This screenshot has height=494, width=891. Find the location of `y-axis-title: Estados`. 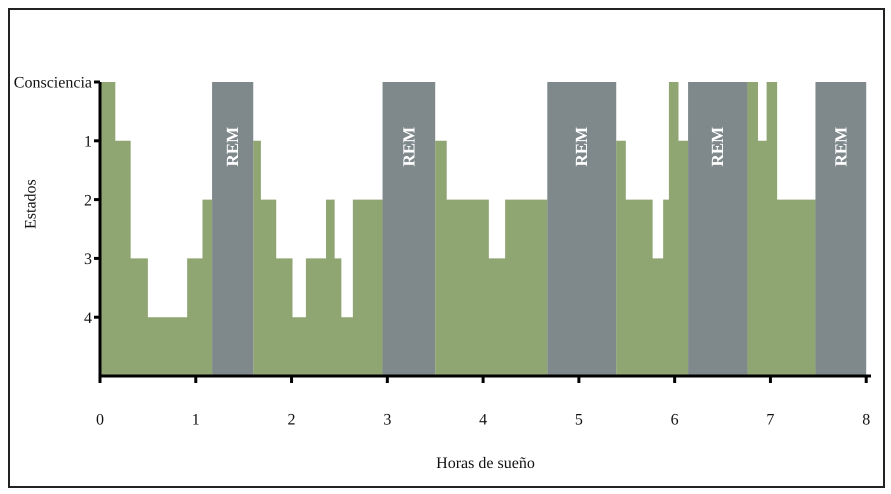

y-axis-title: Estados is located at coordinates (31, 204).